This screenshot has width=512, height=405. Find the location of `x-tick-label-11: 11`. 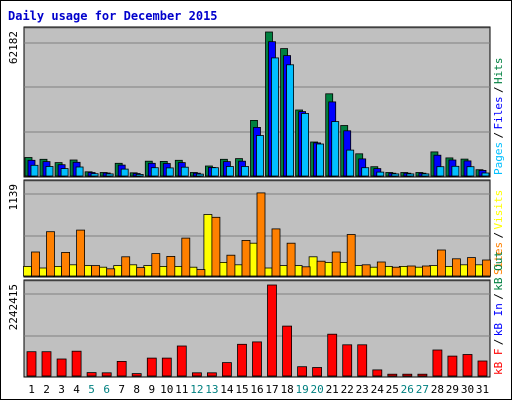

x-tick-label-11: 11 is located at coordinates (181, 389).